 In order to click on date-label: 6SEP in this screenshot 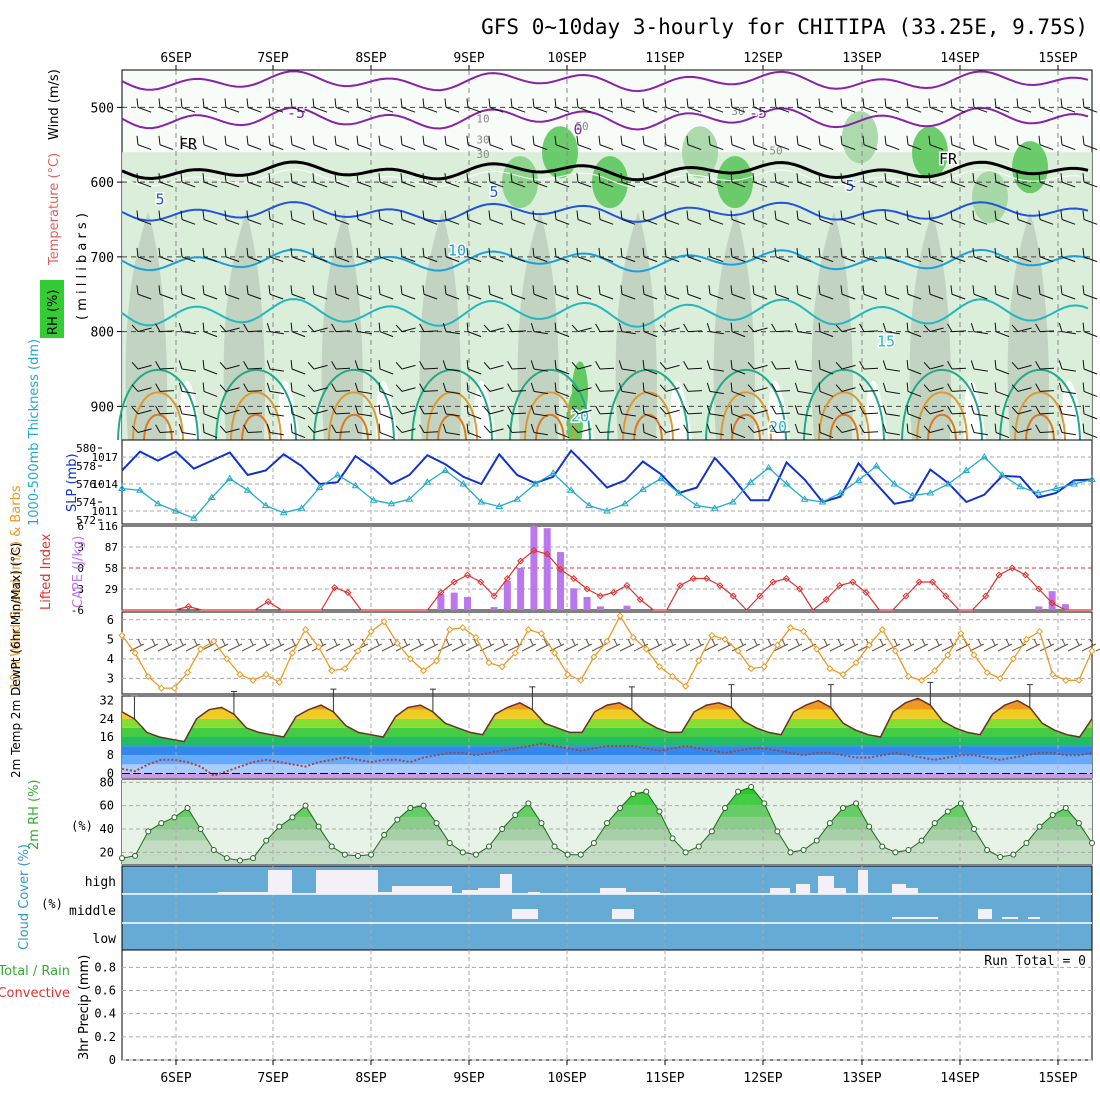, I will do `click(175, 1078)`.